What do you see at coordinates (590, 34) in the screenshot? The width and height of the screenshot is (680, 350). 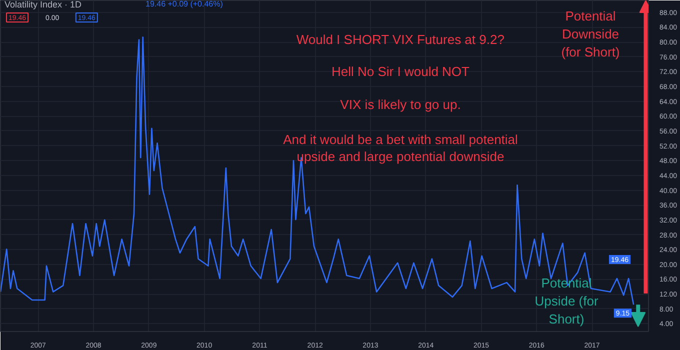 I see `ref-line-label: Potential Downside (for Short)` at bounding box center [590, 34].